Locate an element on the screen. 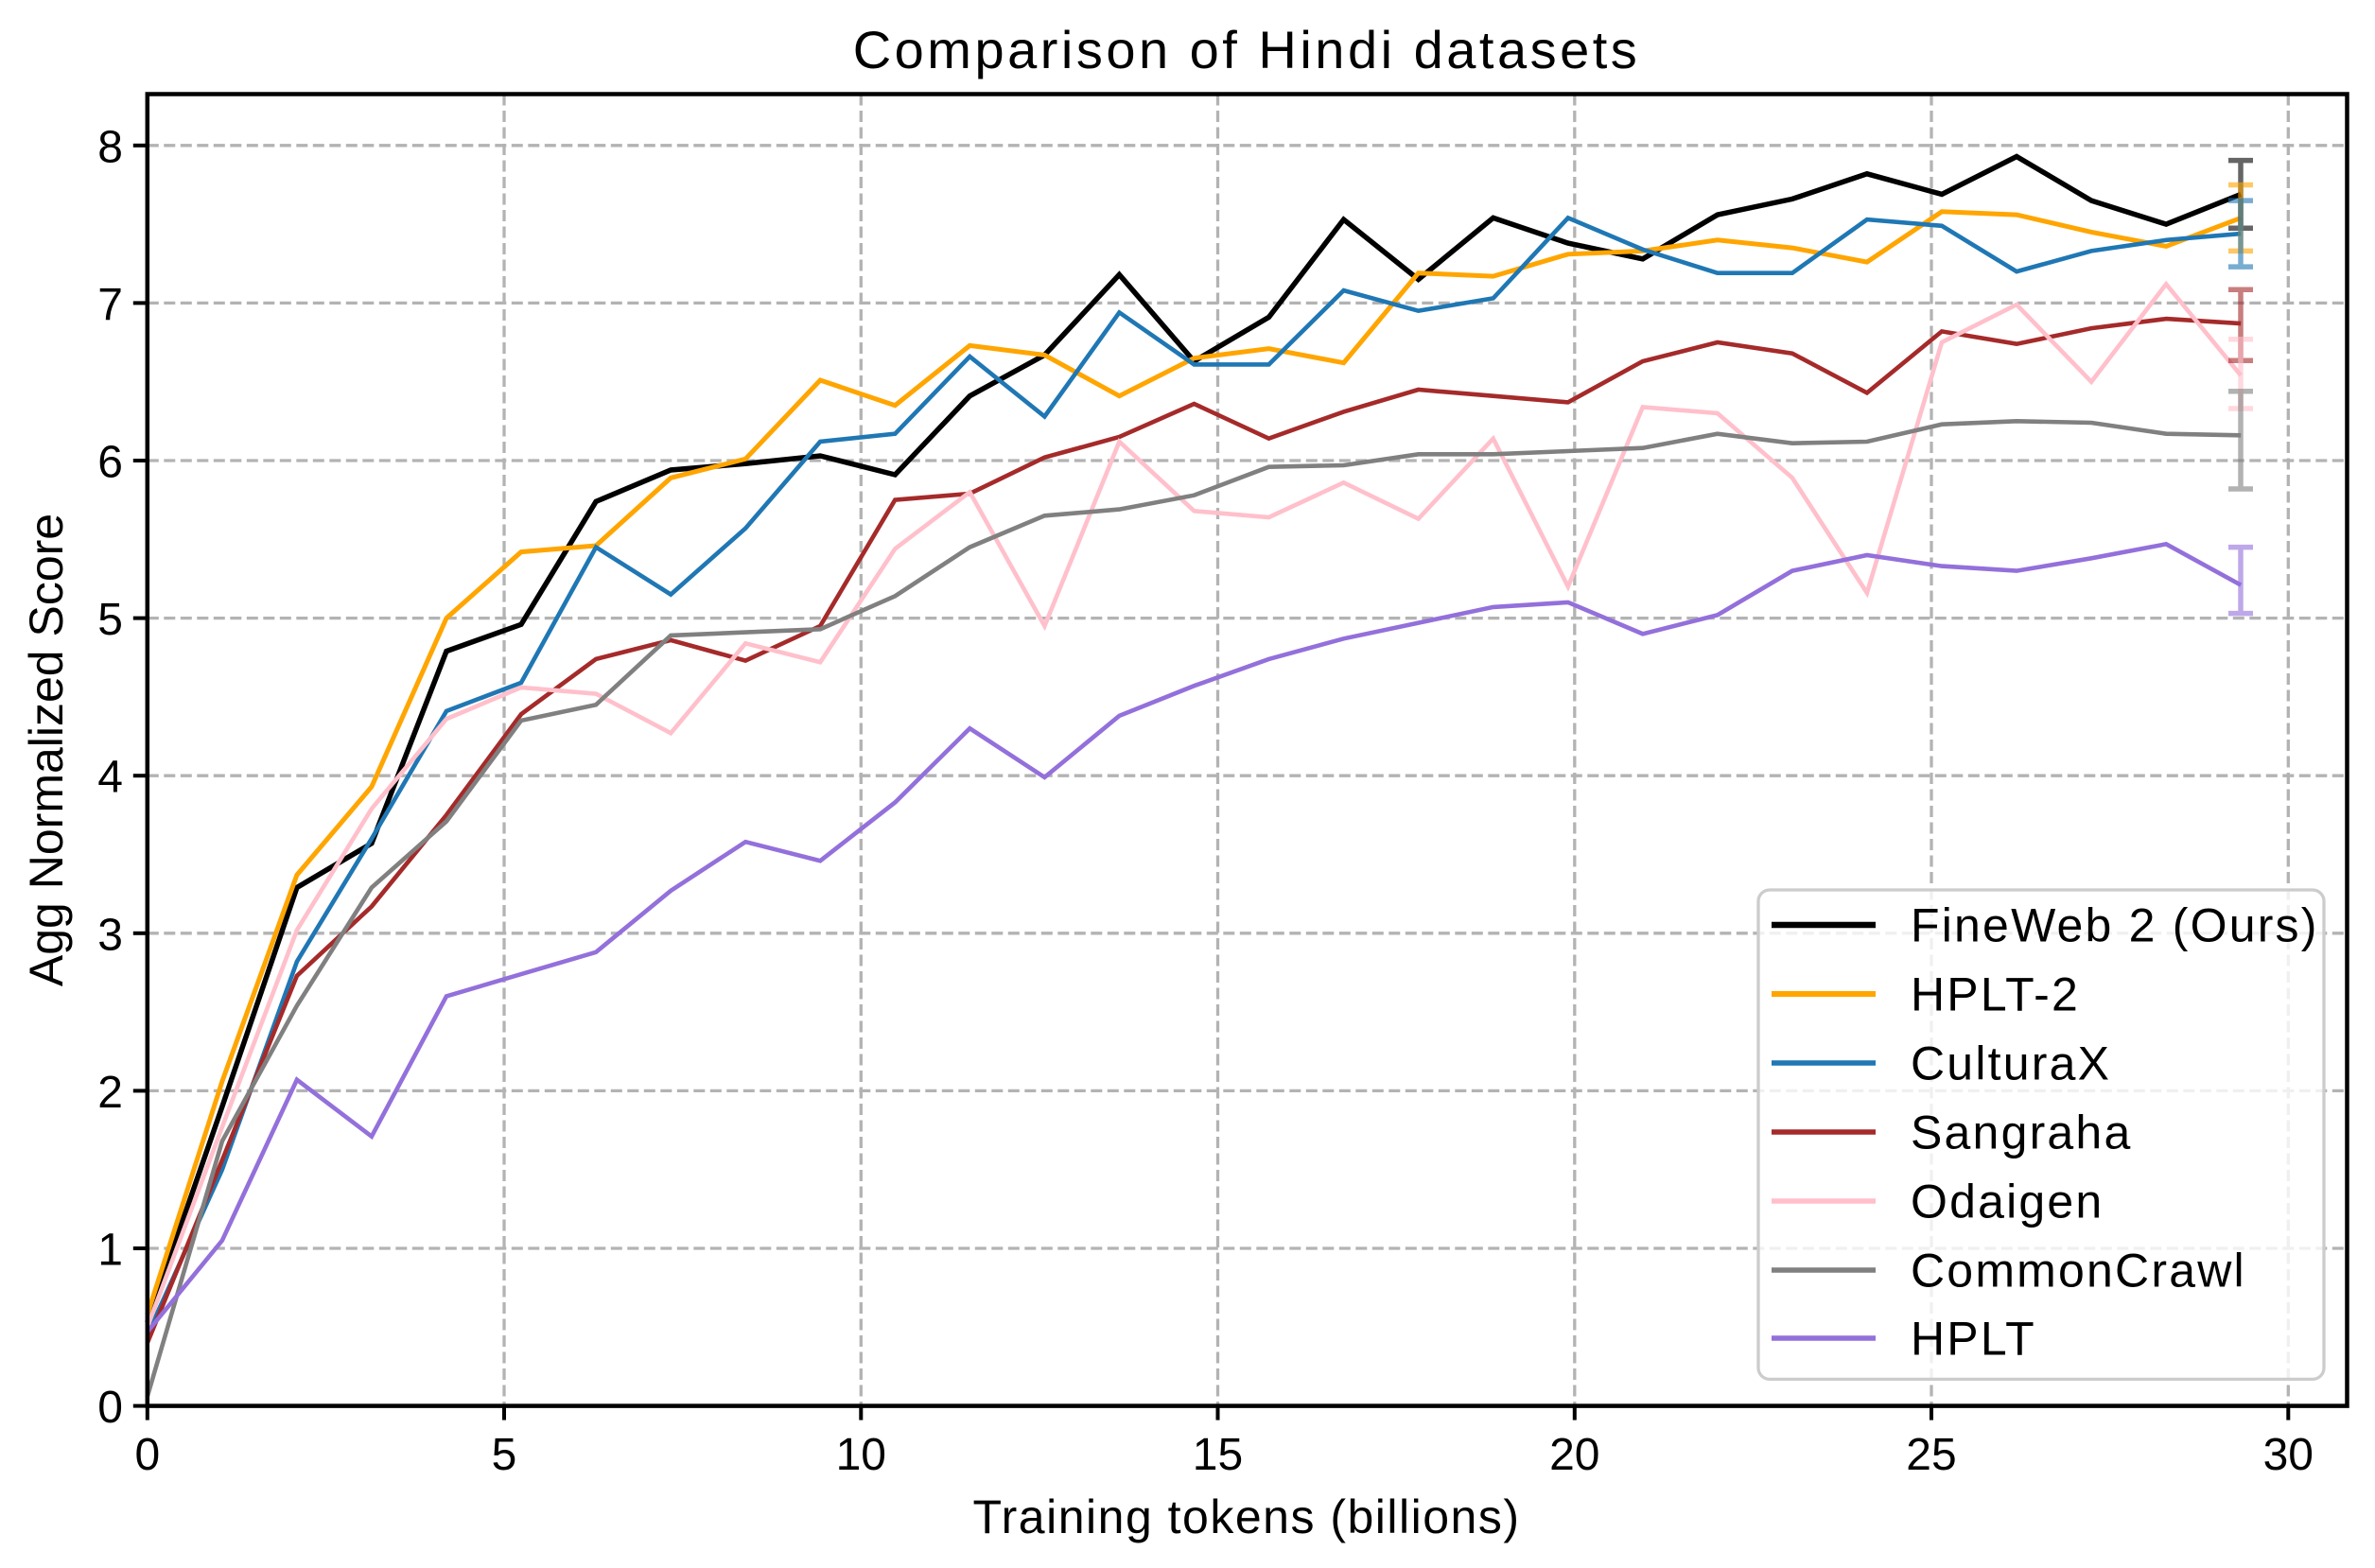  svg-text: FineWeb 2 (Ours) is located at coordinates (2115, 926).